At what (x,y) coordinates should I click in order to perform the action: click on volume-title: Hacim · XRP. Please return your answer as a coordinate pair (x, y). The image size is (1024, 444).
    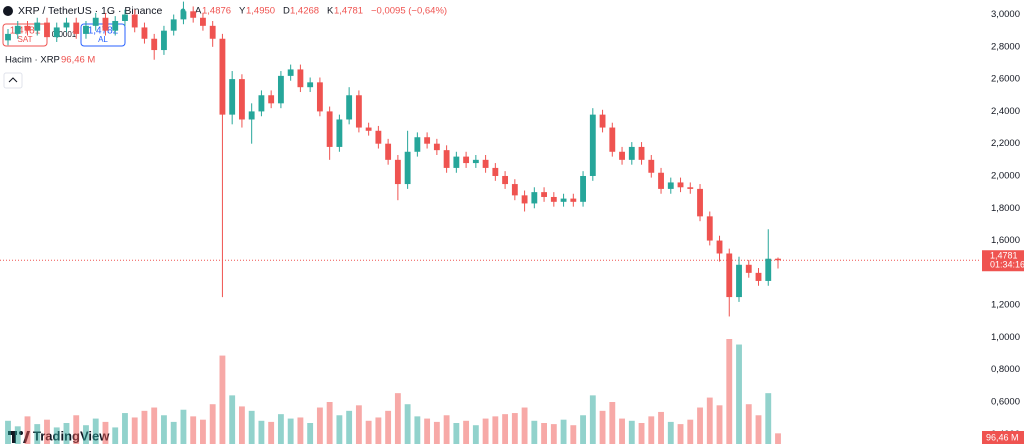
    Looking at the image, I should click on (32, 60).